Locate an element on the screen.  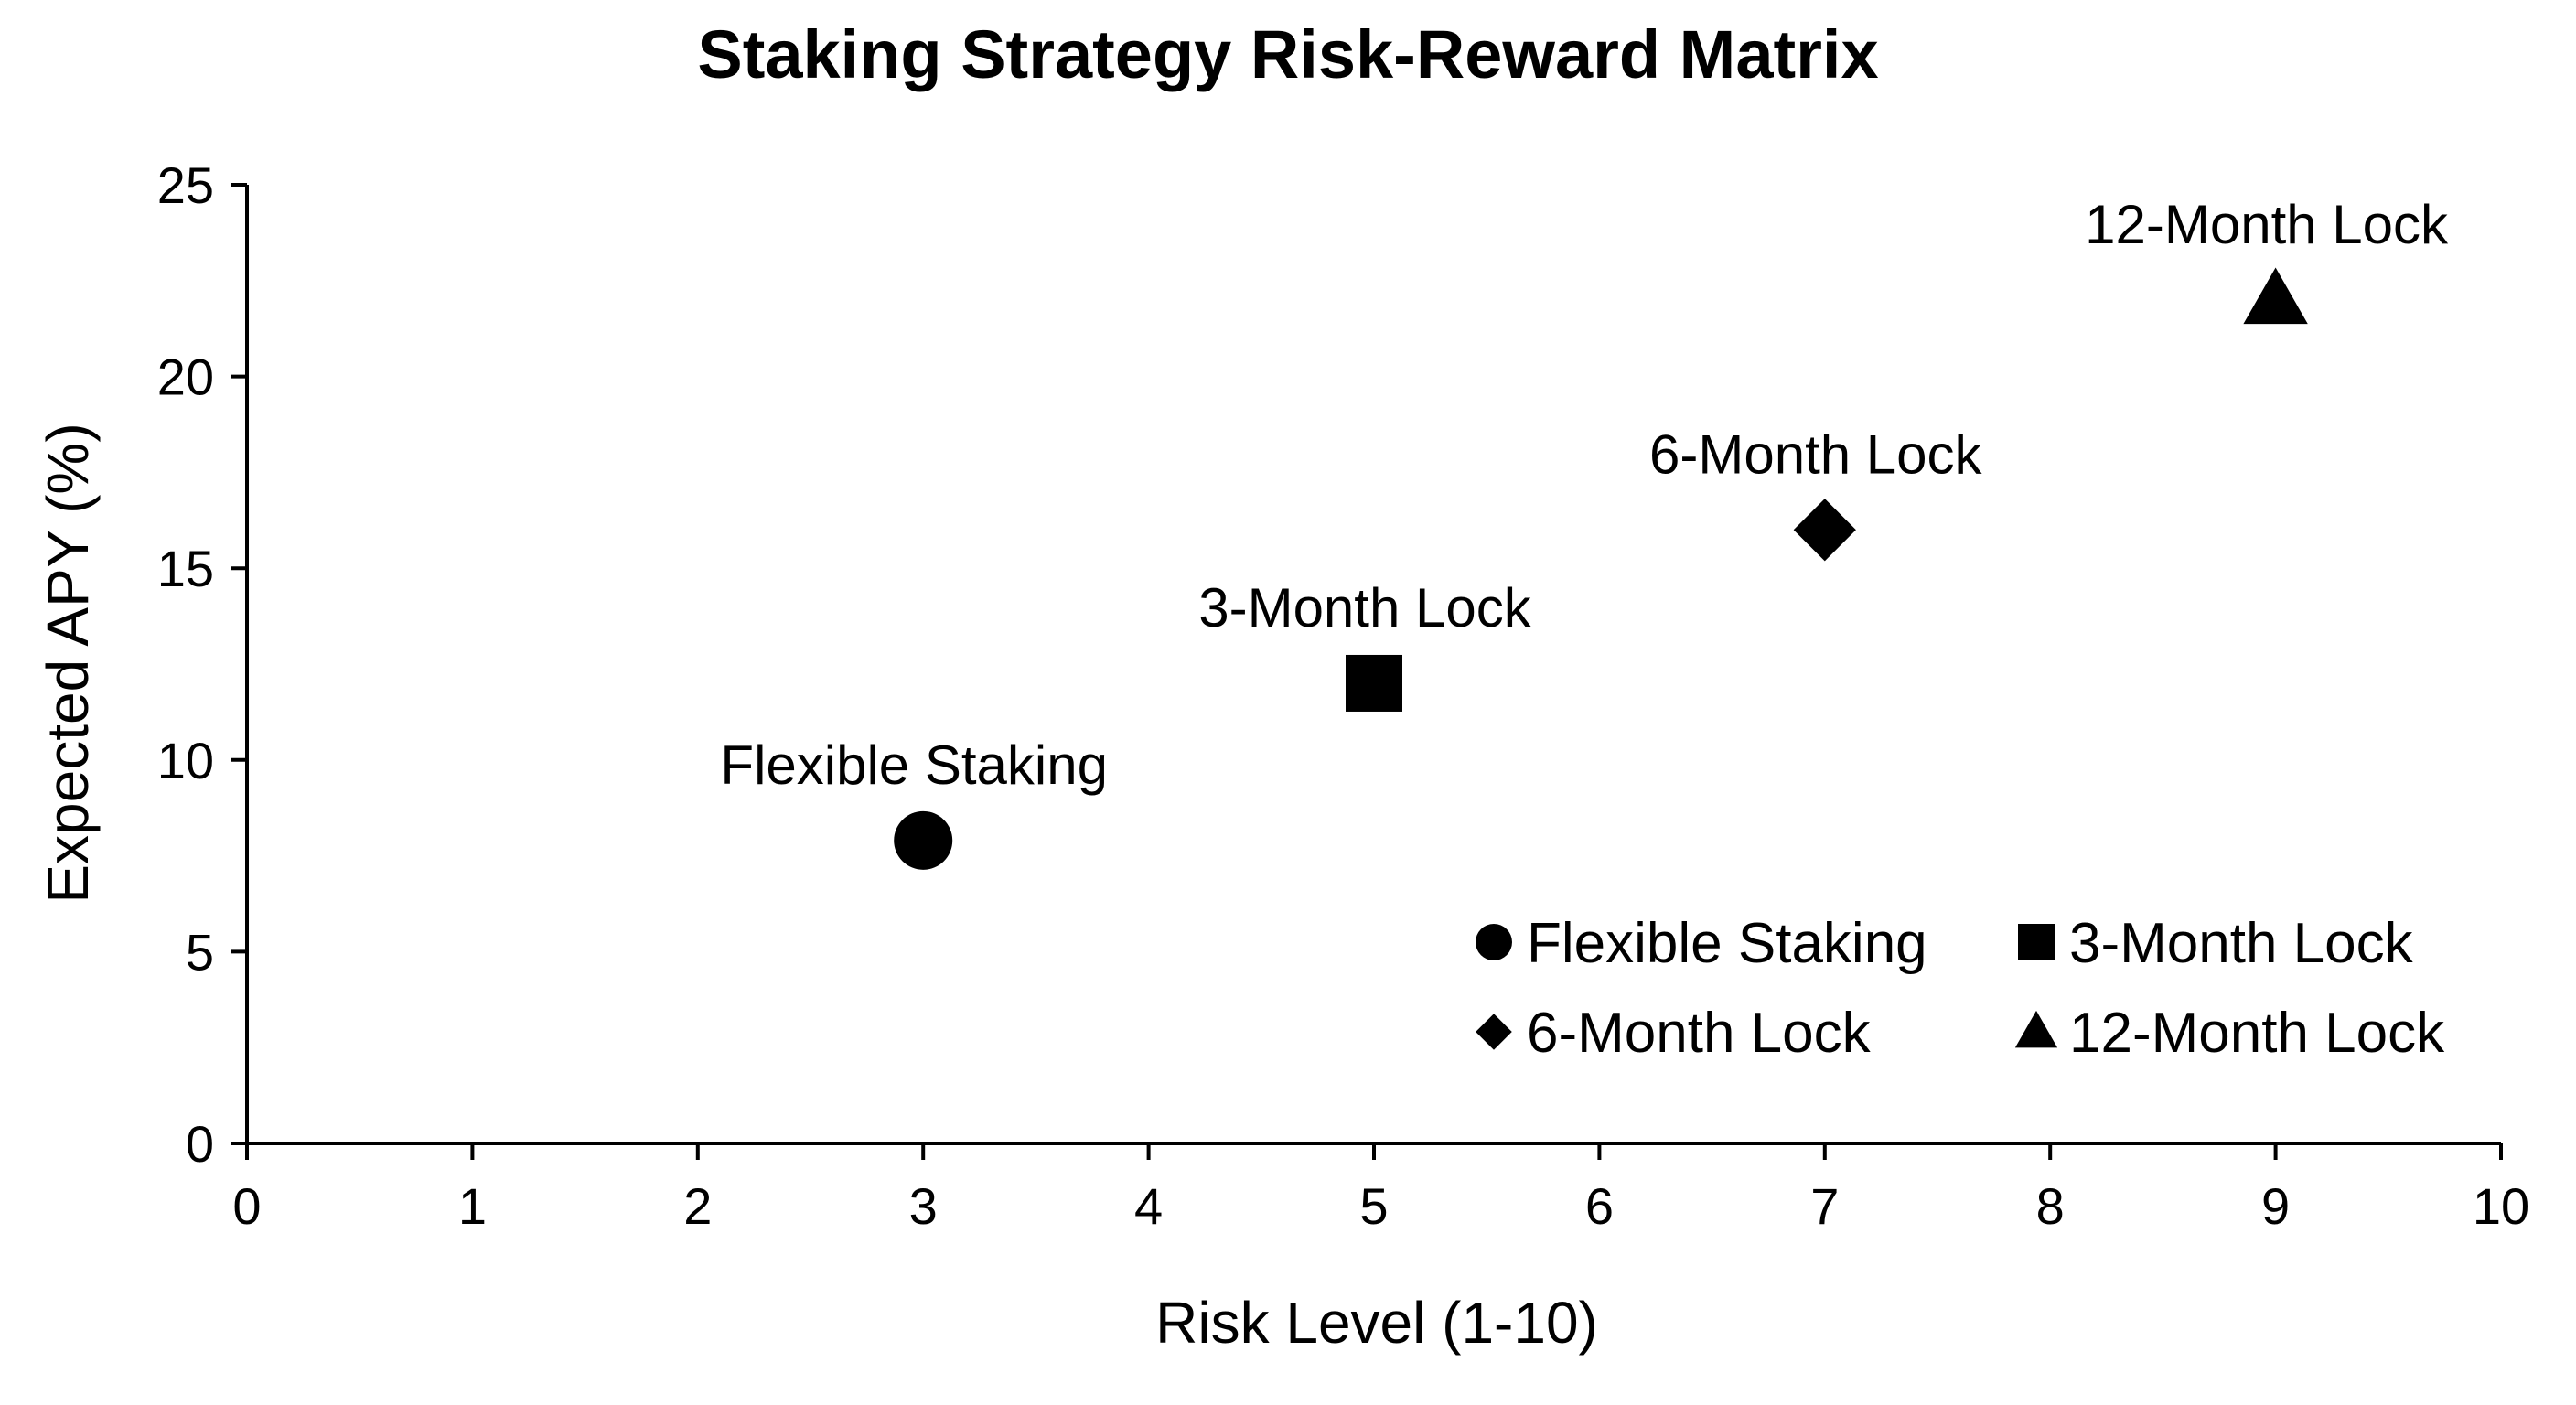
y-tick-label: 20 is located at coordinates (186, 377).